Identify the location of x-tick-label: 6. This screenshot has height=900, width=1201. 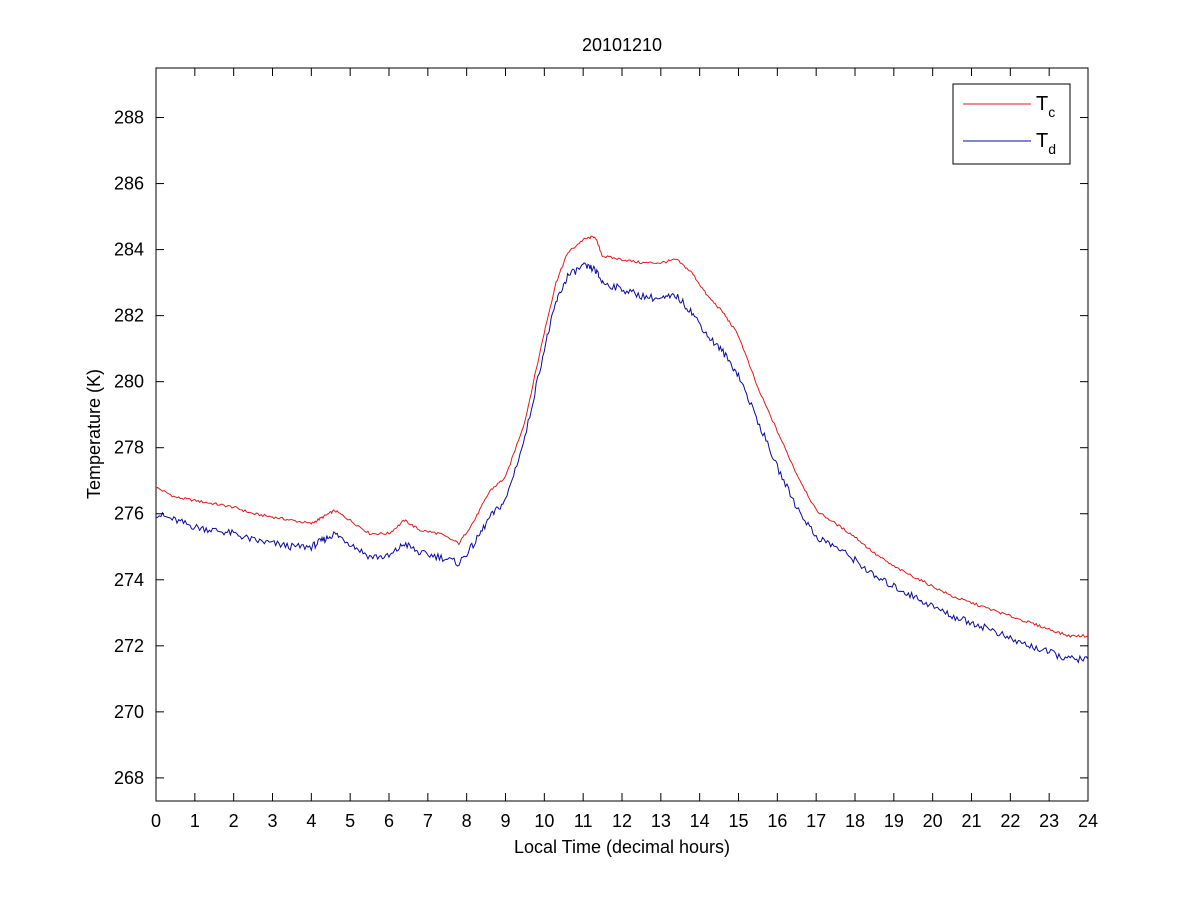
(389, 821).